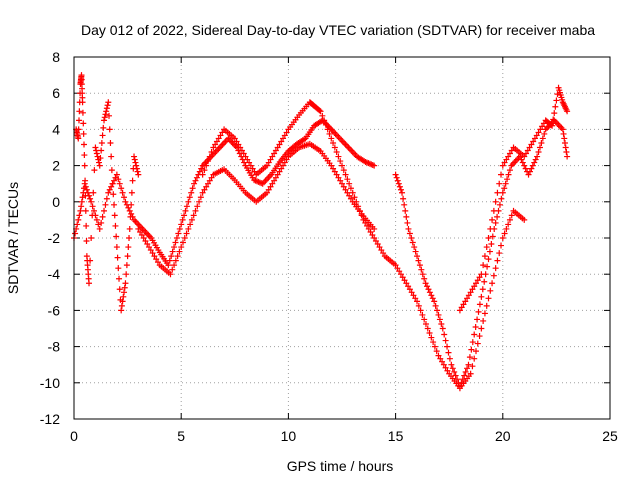 The width and height of the screenshot is (640, 480). I want to click on x-axis-label: GPS time / hours, so click(340, 466).